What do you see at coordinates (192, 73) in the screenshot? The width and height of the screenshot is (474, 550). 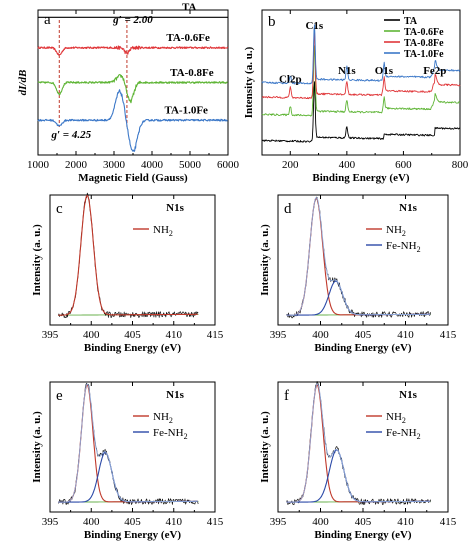 I see `series-label: TA-0.8Fe` at bounding box center [192, 73].